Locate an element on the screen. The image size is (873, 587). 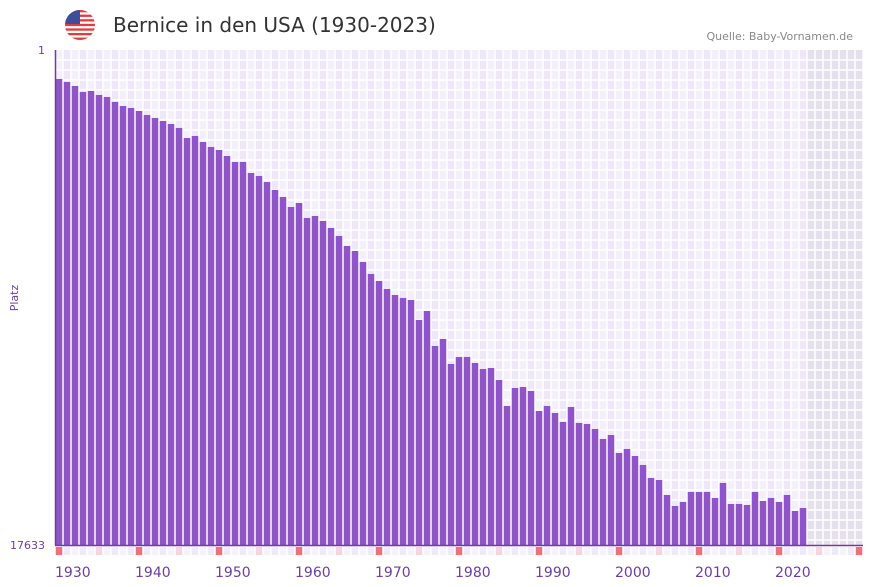
bar-1957 is located at coordinates (275, 367).